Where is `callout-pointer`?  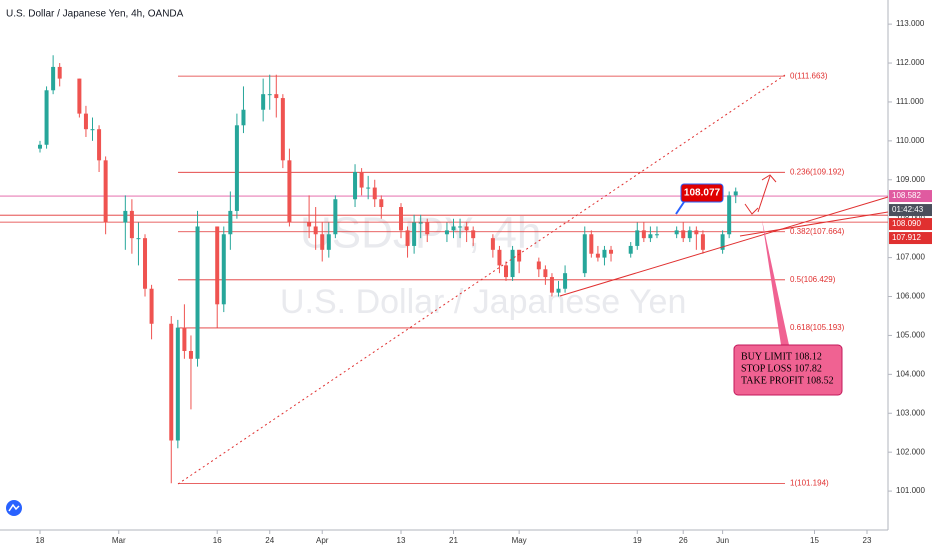 callout-pointer is located at coordinates (680, 208).